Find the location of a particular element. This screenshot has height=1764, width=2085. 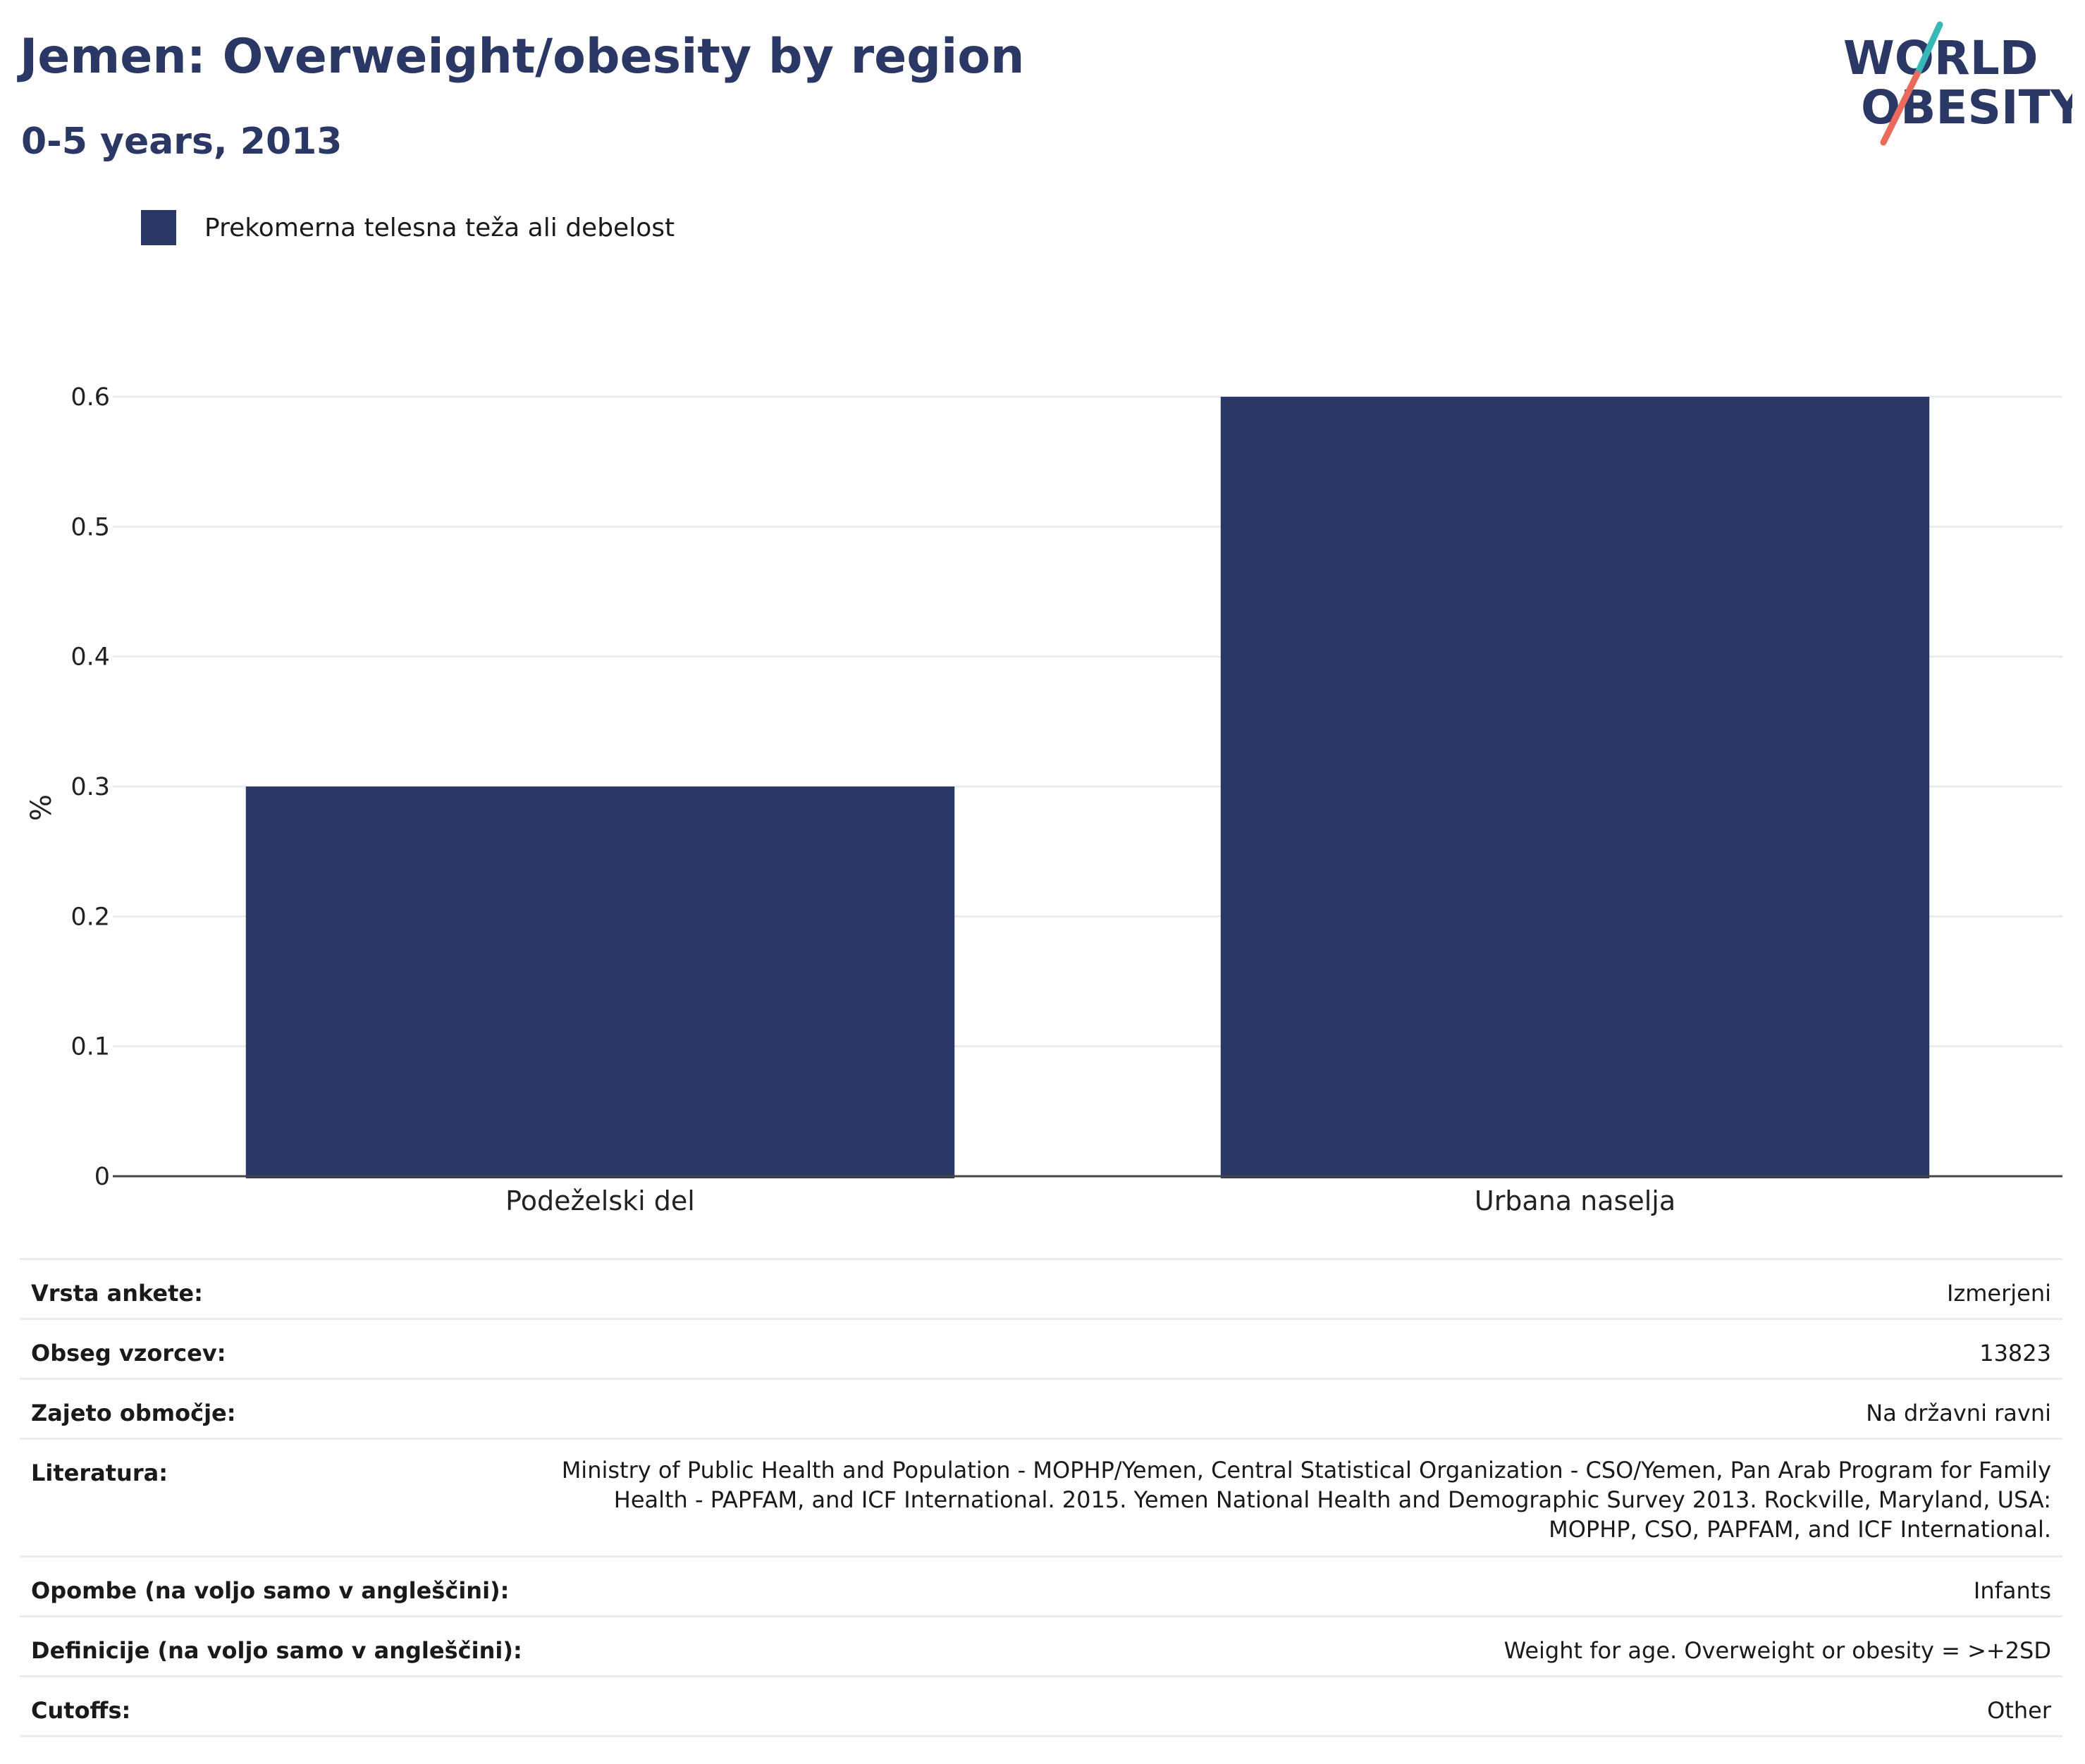

metadata-row: Vrsta ankete: Izmerjeni is located at coordinates (1041, 1288).